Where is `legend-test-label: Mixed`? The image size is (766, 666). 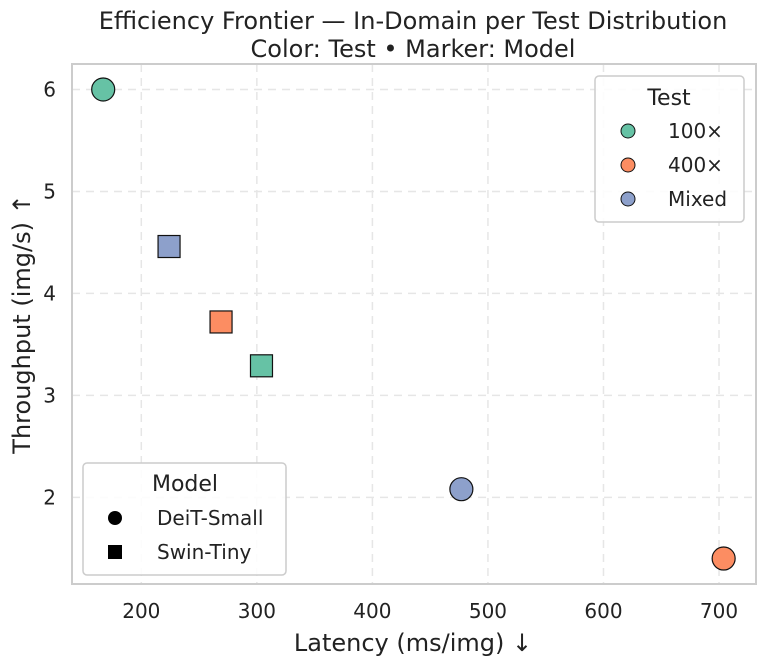
legend-test-label: Mixed is located at coordinates (697, 199).